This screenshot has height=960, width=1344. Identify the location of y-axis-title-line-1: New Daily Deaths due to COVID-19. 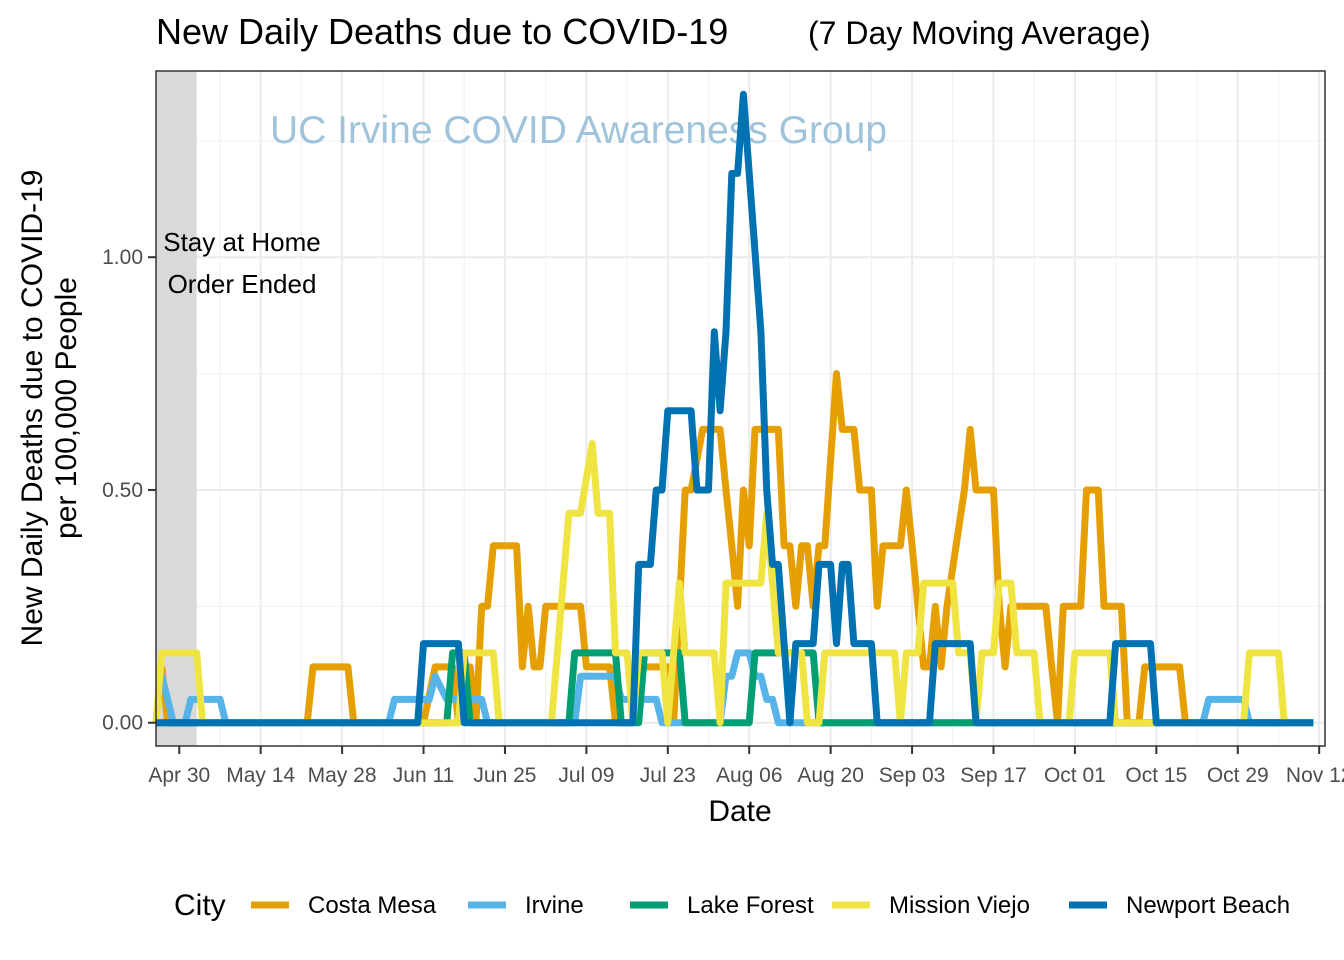
(32, 408).